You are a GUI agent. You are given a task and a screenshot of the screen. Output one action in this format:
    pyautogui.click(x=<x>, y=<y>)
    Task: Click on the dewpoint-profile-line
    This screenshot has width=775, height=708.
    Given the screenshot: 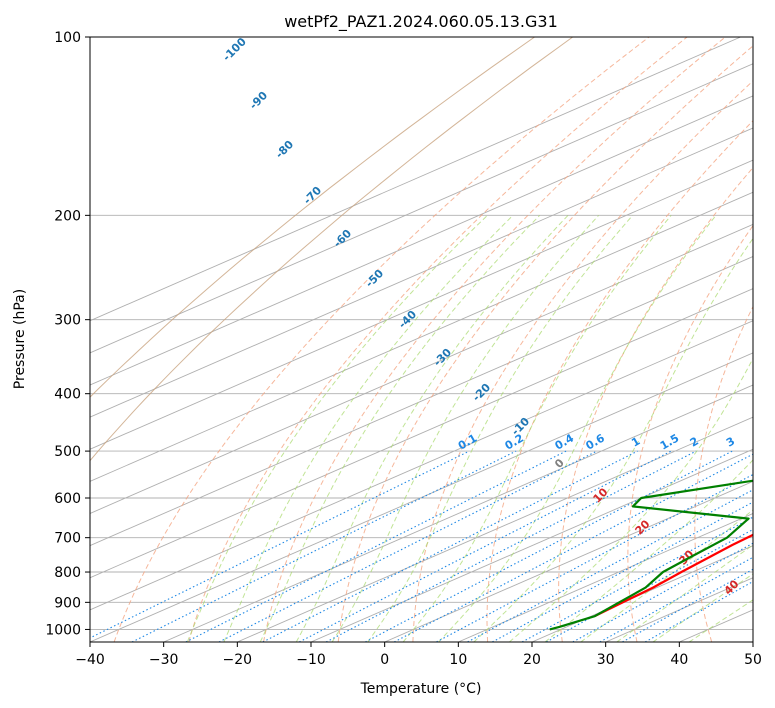 What is the action you would take?
    pyautogui.click(x=651, y=555)
    